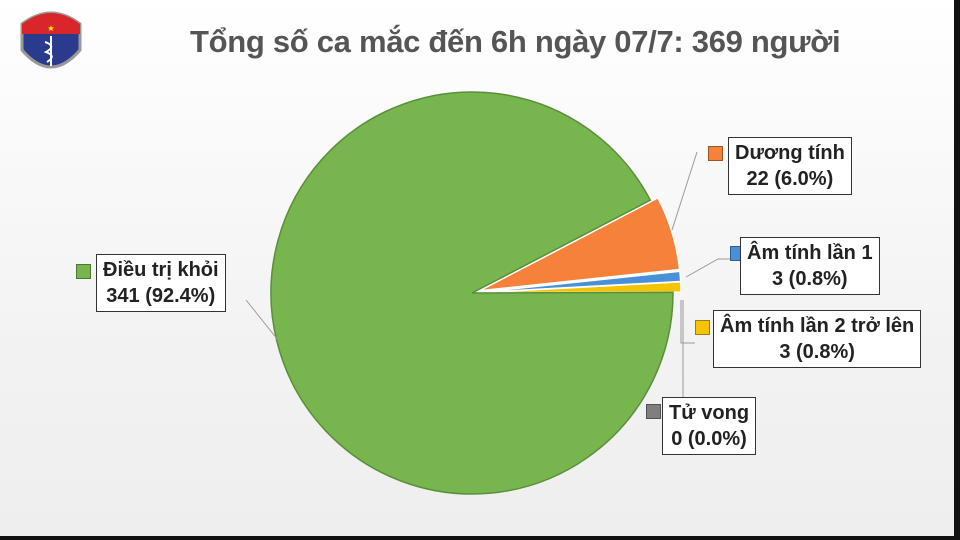 The height and width of the screenshot is (540, 960). What do you see at coordinates (790, 179) in the screenshot?
I see `slice-value: 22 (6.0%)` at bounding box center [790, 179].